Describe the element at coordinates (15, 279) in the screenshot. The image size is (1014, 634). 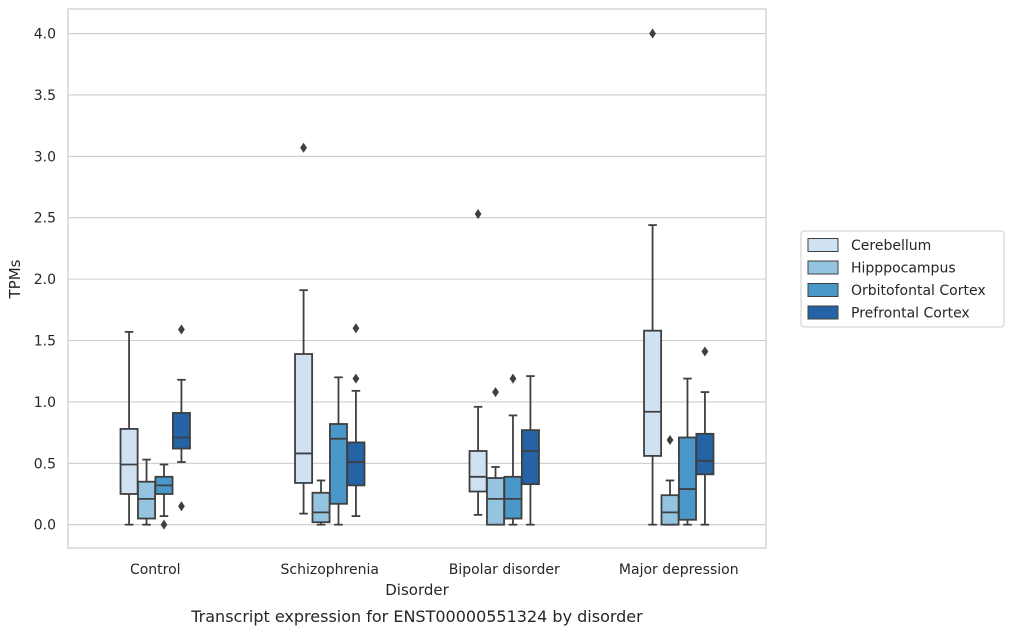
I see `y-axis-title: TPMs` at that location.